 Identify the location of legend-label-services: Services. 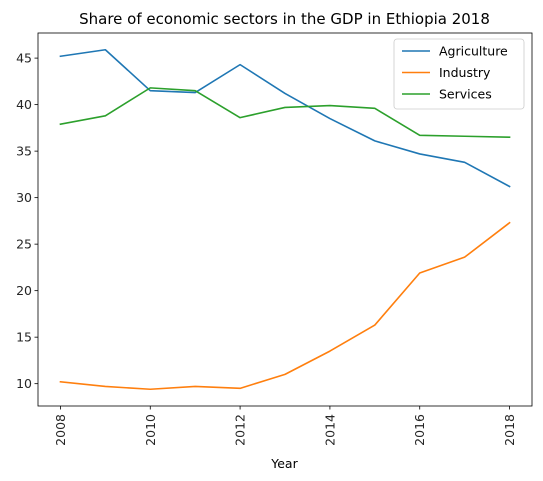
(465, 94).